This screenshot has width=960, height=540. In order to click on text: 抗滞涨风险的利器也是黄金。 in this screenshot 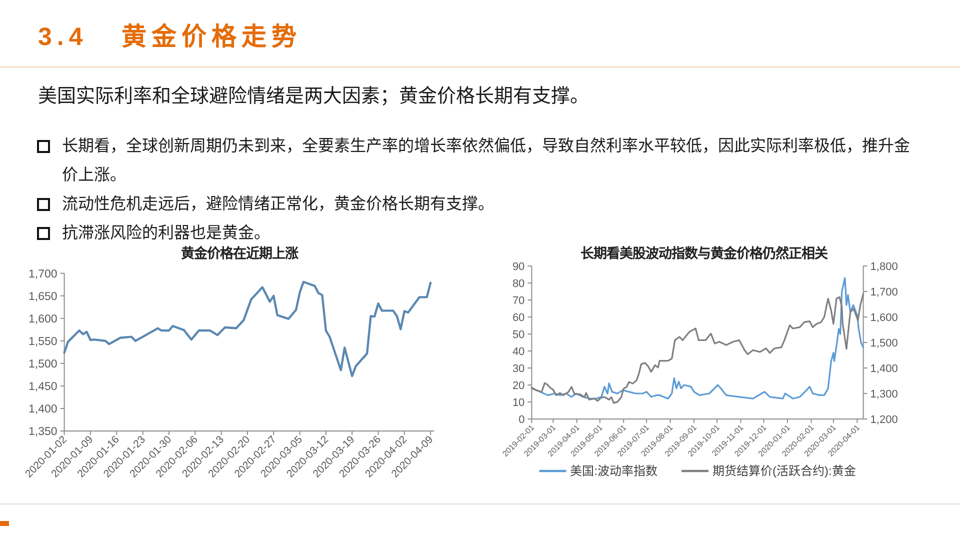, I will do `click(166, 233)`.